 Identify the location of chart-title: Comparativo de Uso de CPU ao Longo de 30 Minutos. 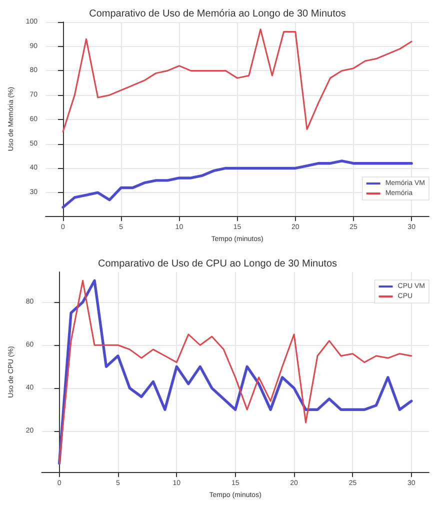
(218, 264).